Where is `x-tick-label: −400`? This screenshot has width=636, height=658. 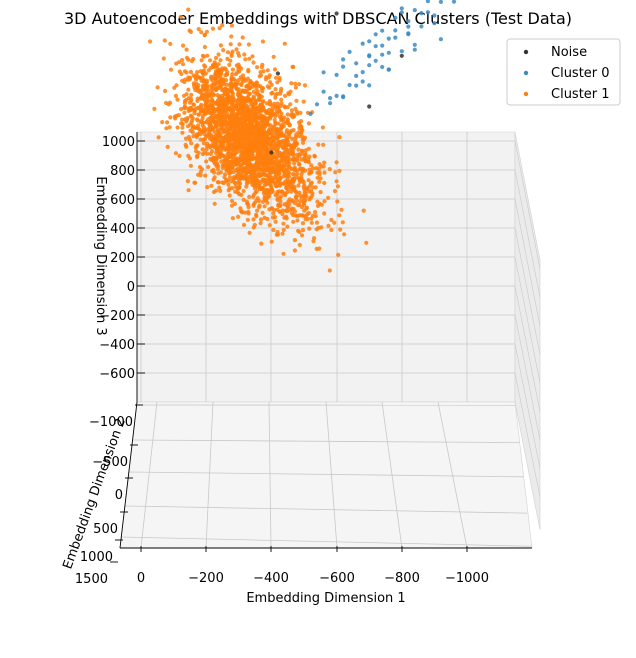
x-tick-label: −400 is located at coordinates (271, 578).